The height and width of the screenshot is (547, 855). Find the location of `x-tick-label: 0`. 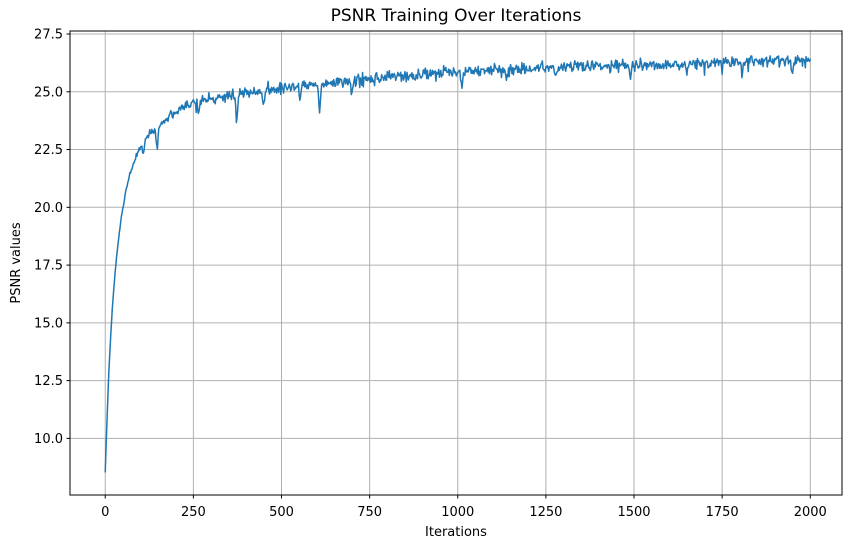

x-tick-label: 0 is located at coordinates (105, 512).